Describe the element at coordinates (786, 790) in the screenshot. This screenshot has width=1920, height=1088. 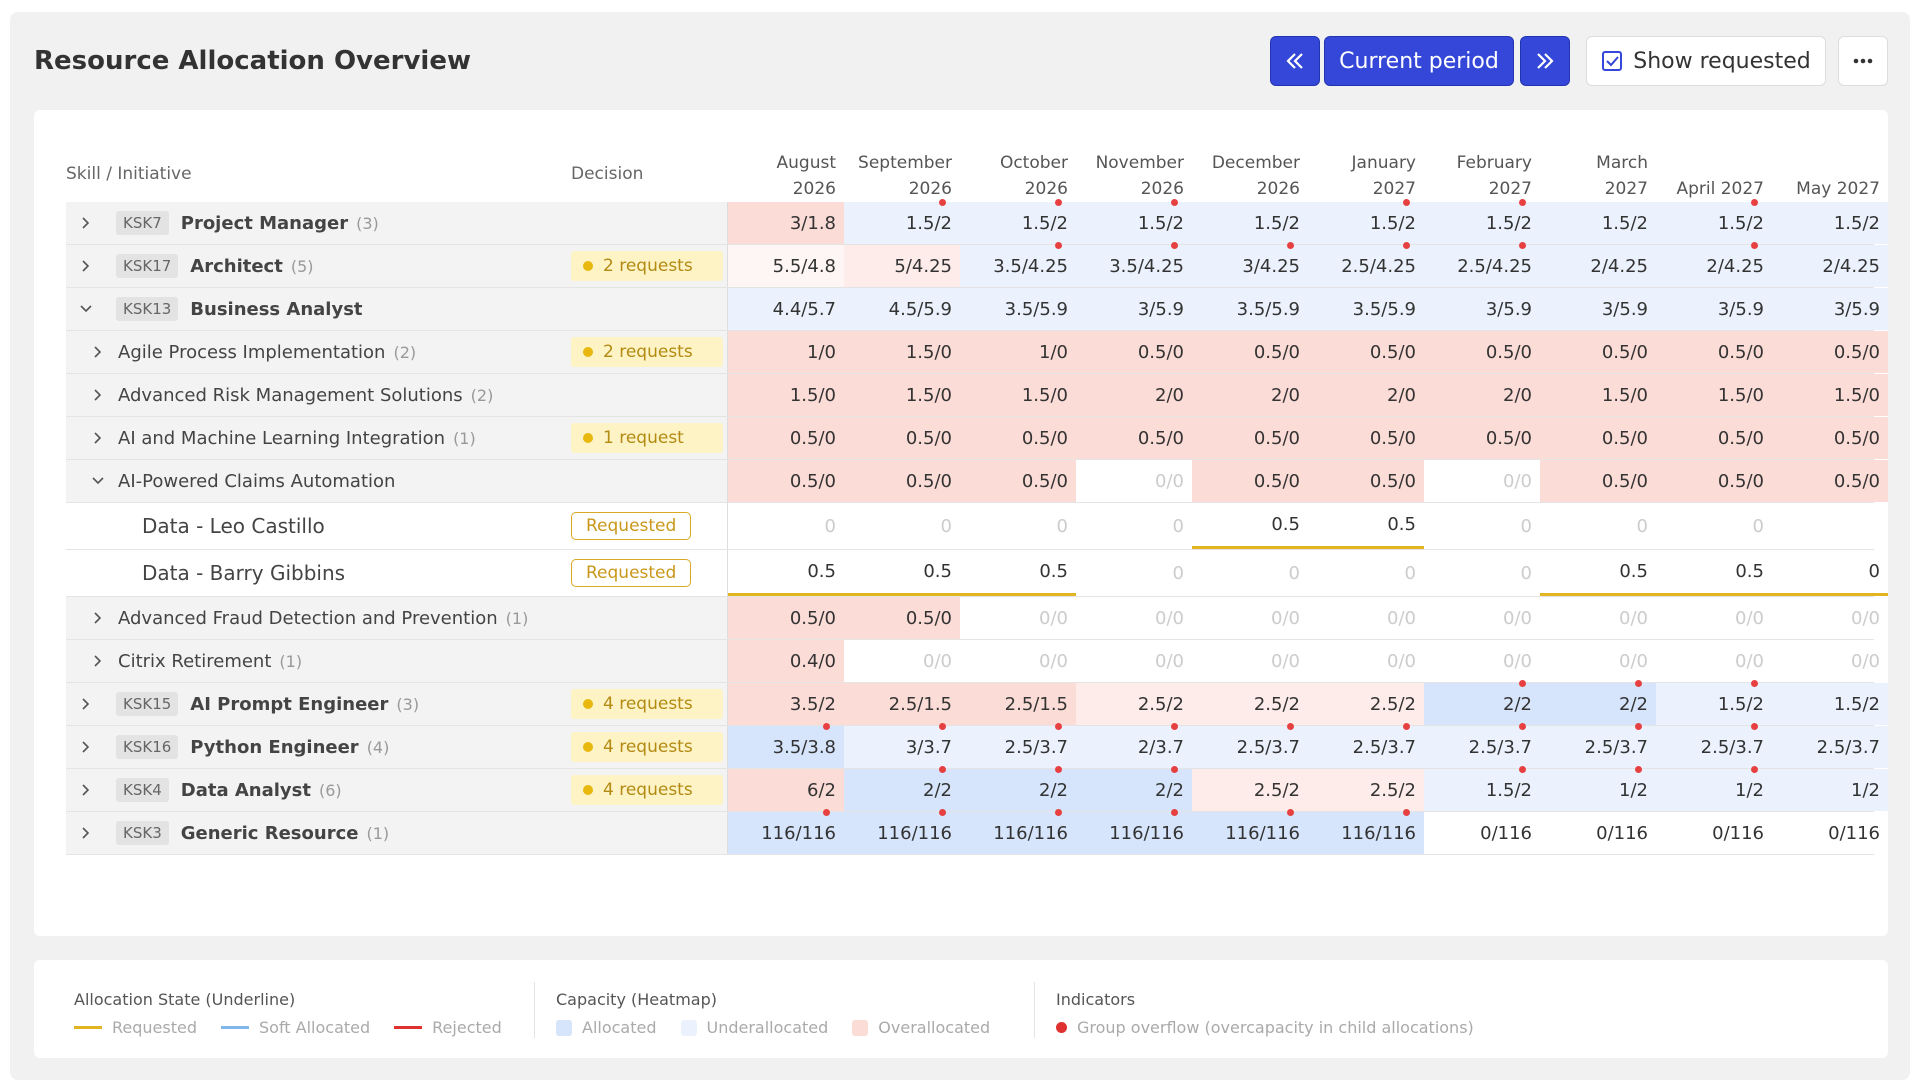
I see `allocation-cell: 6/2` at that location.